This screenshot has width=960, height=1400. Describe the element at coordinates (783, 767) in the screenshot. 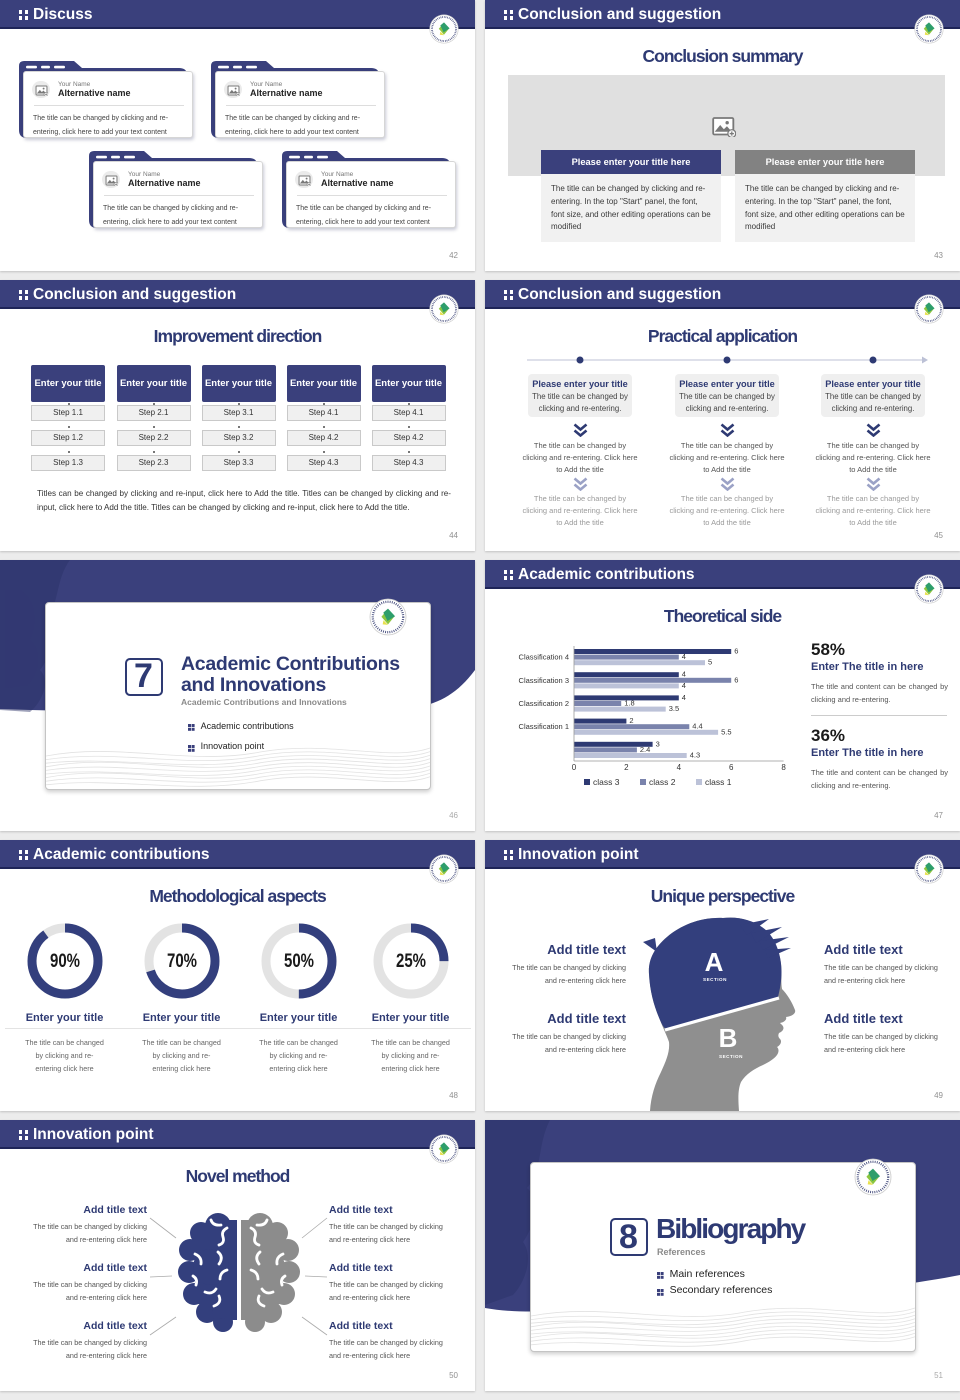

I see `svg-text: 8` at that location.